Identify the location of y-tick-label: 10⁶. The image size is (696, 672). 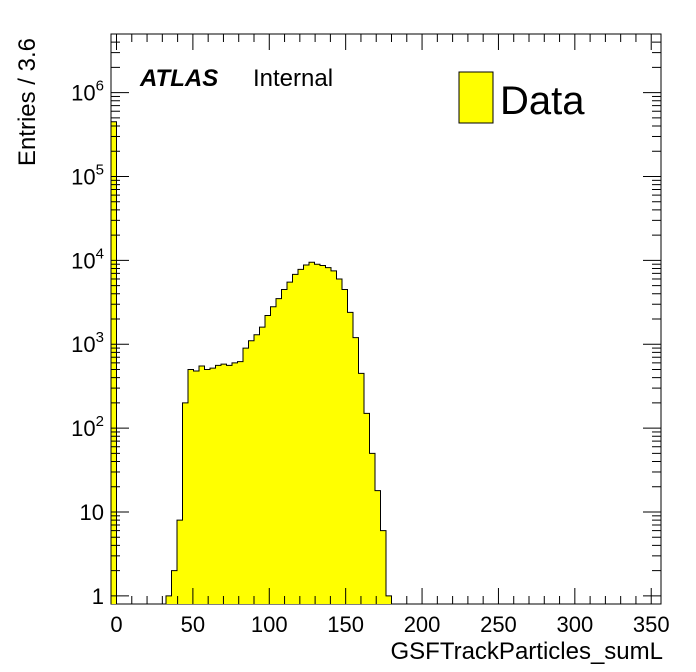
(87, 92).